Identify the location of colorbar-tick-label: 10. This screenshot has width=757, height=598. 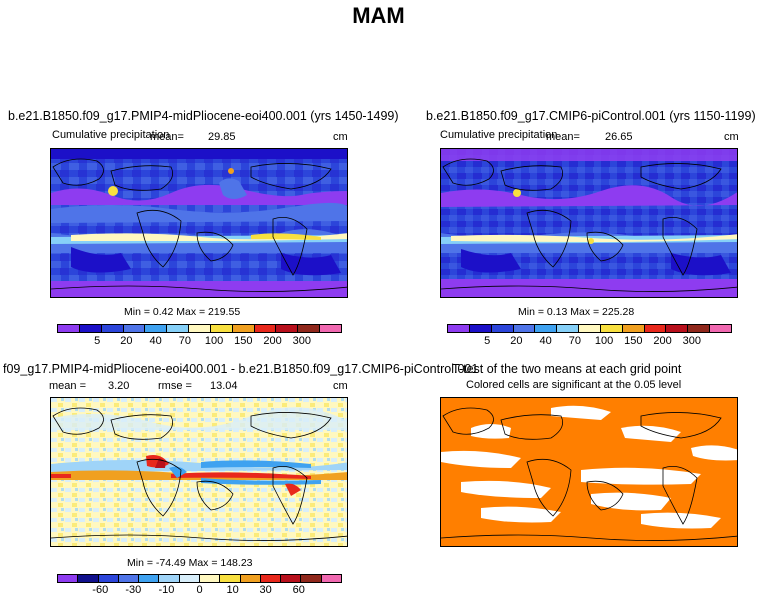
(232, 590).